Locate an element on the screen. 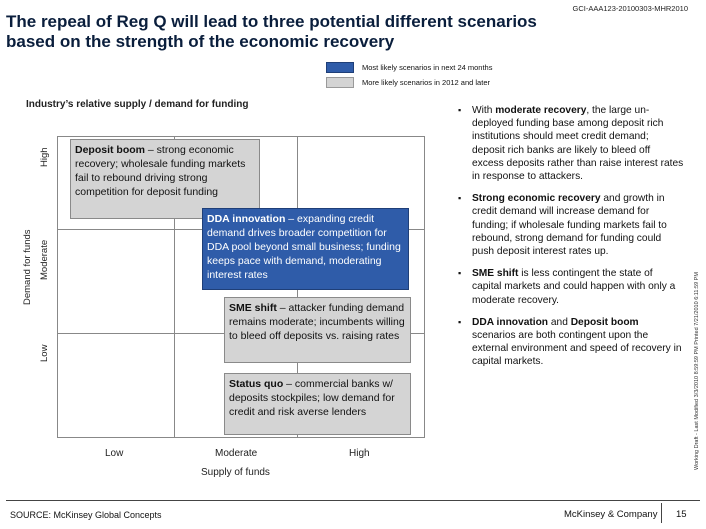  scenario-name: DDA innovation is located at coordinates (246, 219).